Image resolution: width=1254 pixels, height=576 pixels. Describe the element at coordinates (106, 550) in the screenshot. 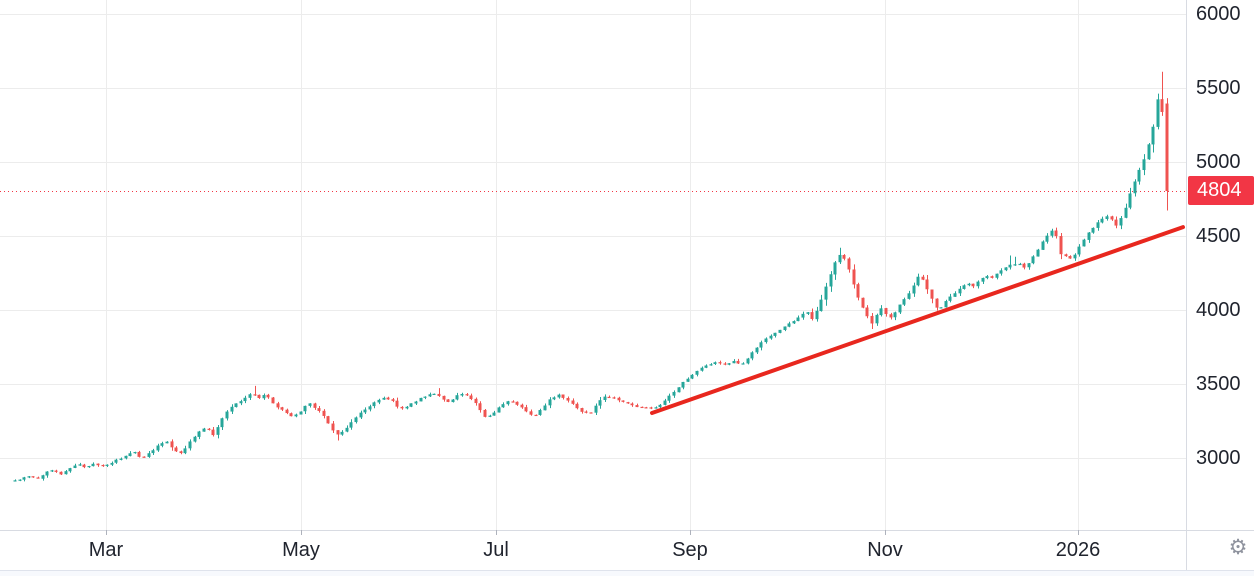

I see `time-tick-label: Mar` at that location.